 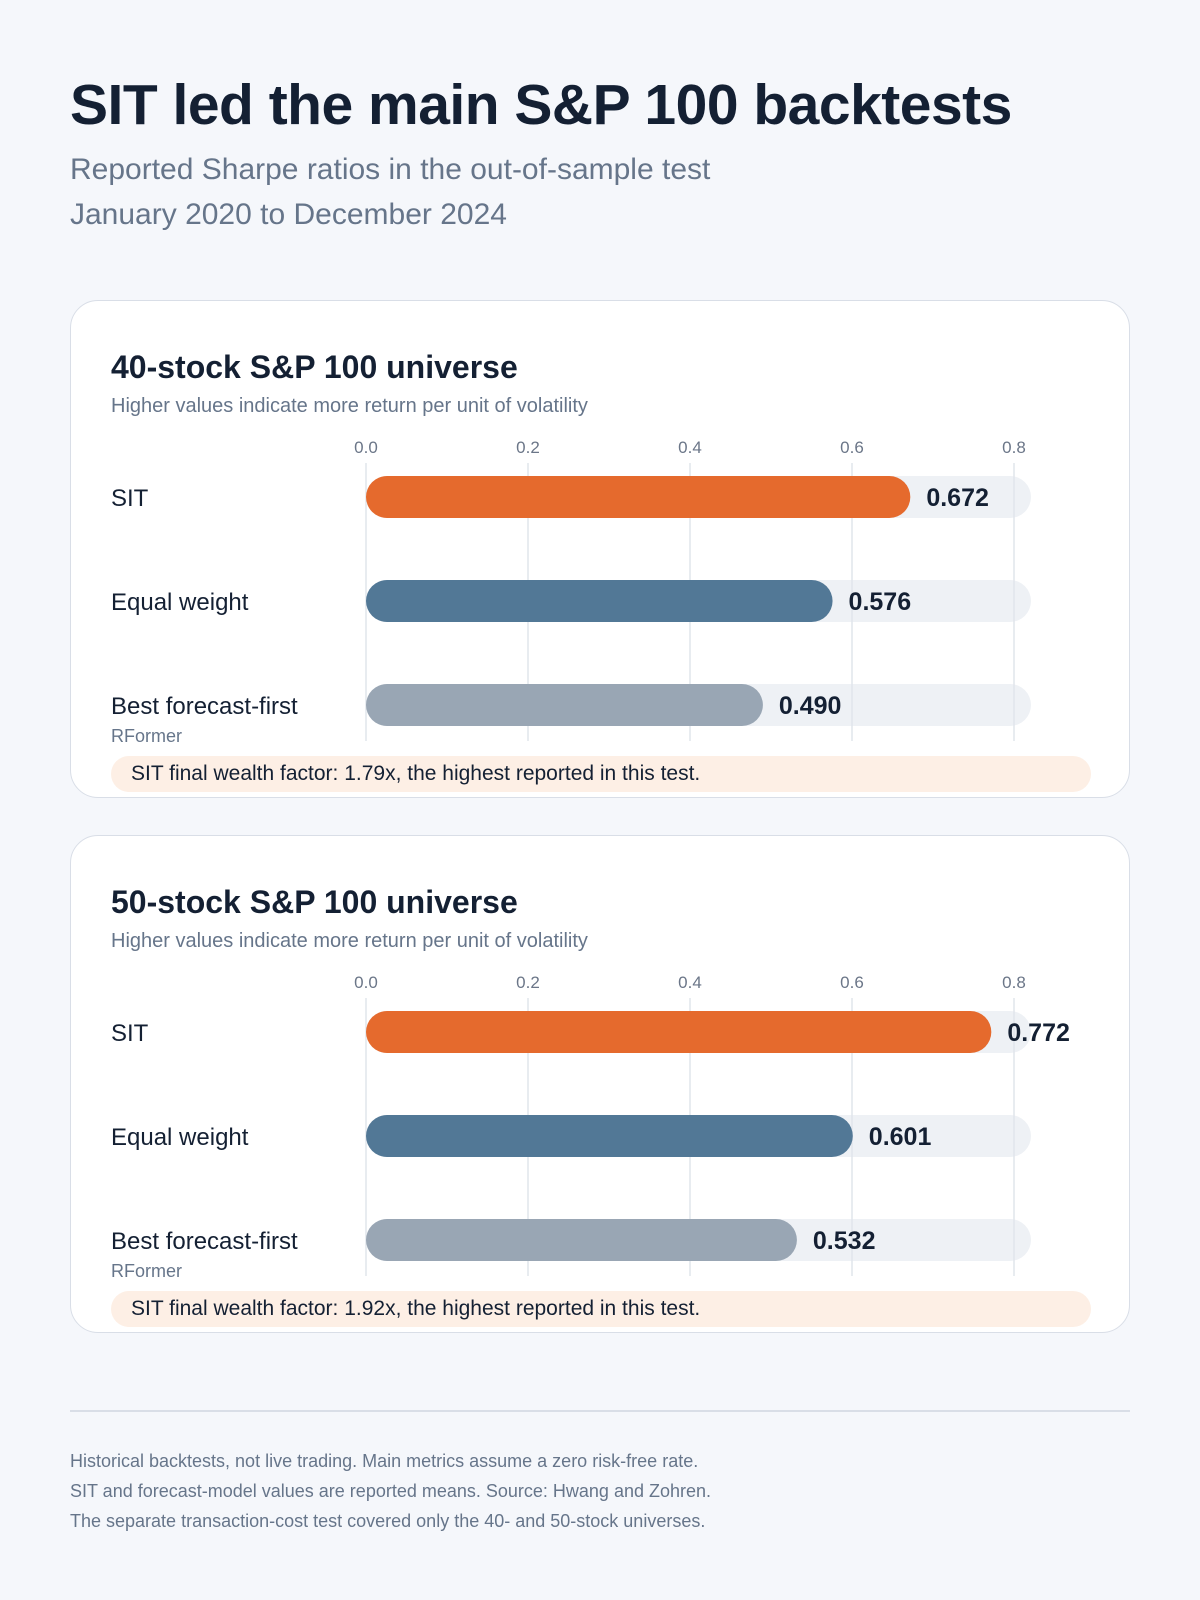 What do you see at coordinates (844, 1241) in the screenshot?
I see `bar-value-label: 0.532` at bounding box center [844, 1241].